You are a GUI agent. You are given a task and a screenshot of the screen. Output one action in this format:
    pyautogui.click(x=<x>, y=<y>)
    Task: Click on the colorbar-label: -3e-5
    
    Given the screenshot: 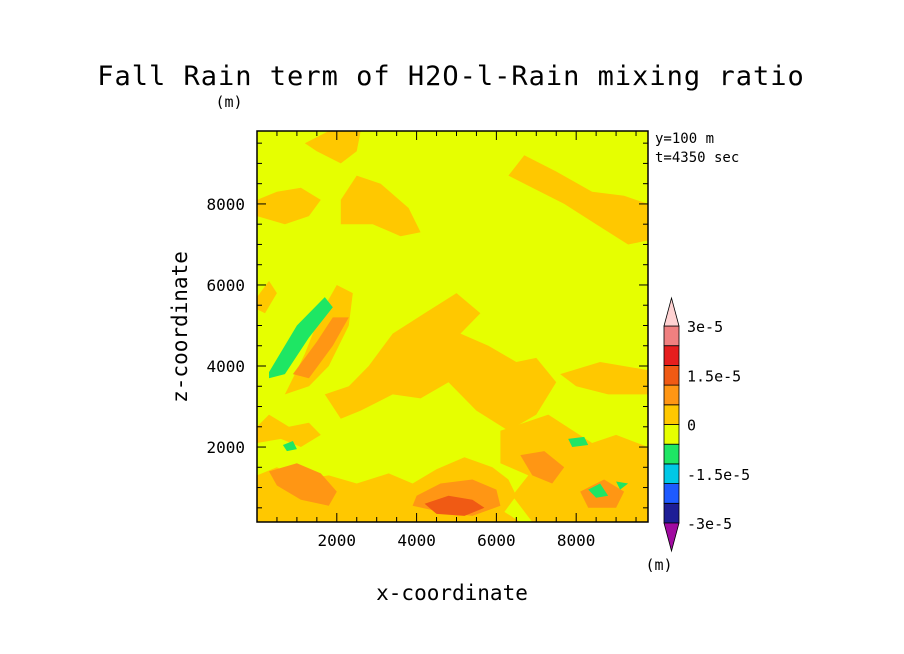 What is the action you would take?
    pyautogui.click(x=709, y=524)
    